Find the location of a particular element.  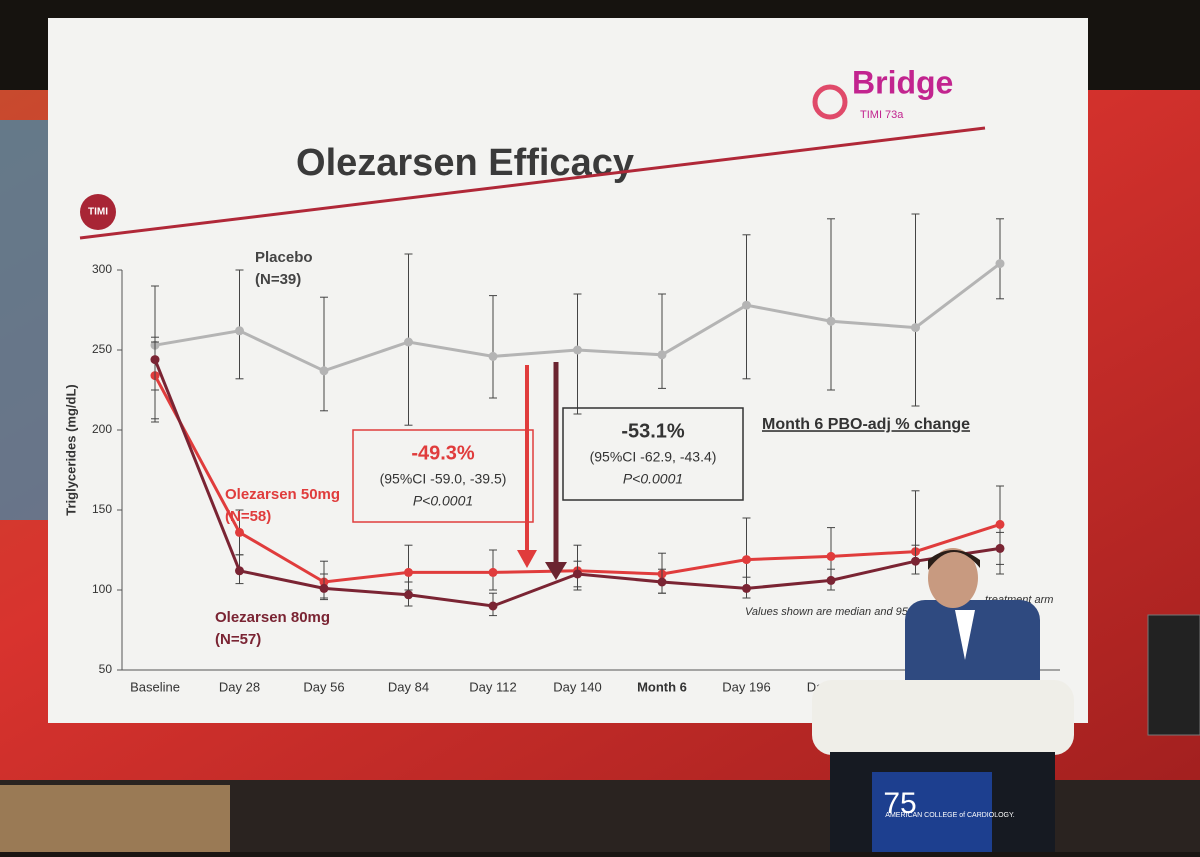

speaker-head is located at coordinates (953, 578).